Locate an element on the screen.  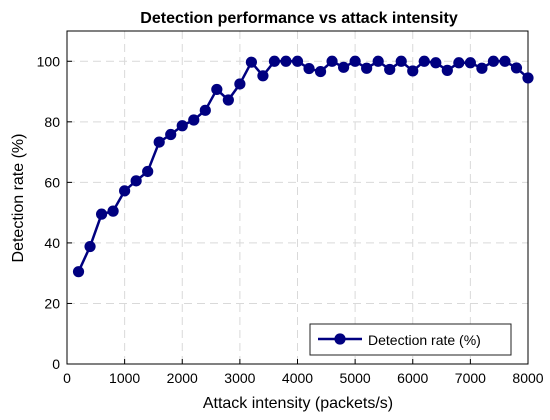
y-tick-label: 80 is located at coordinates (52, 122).